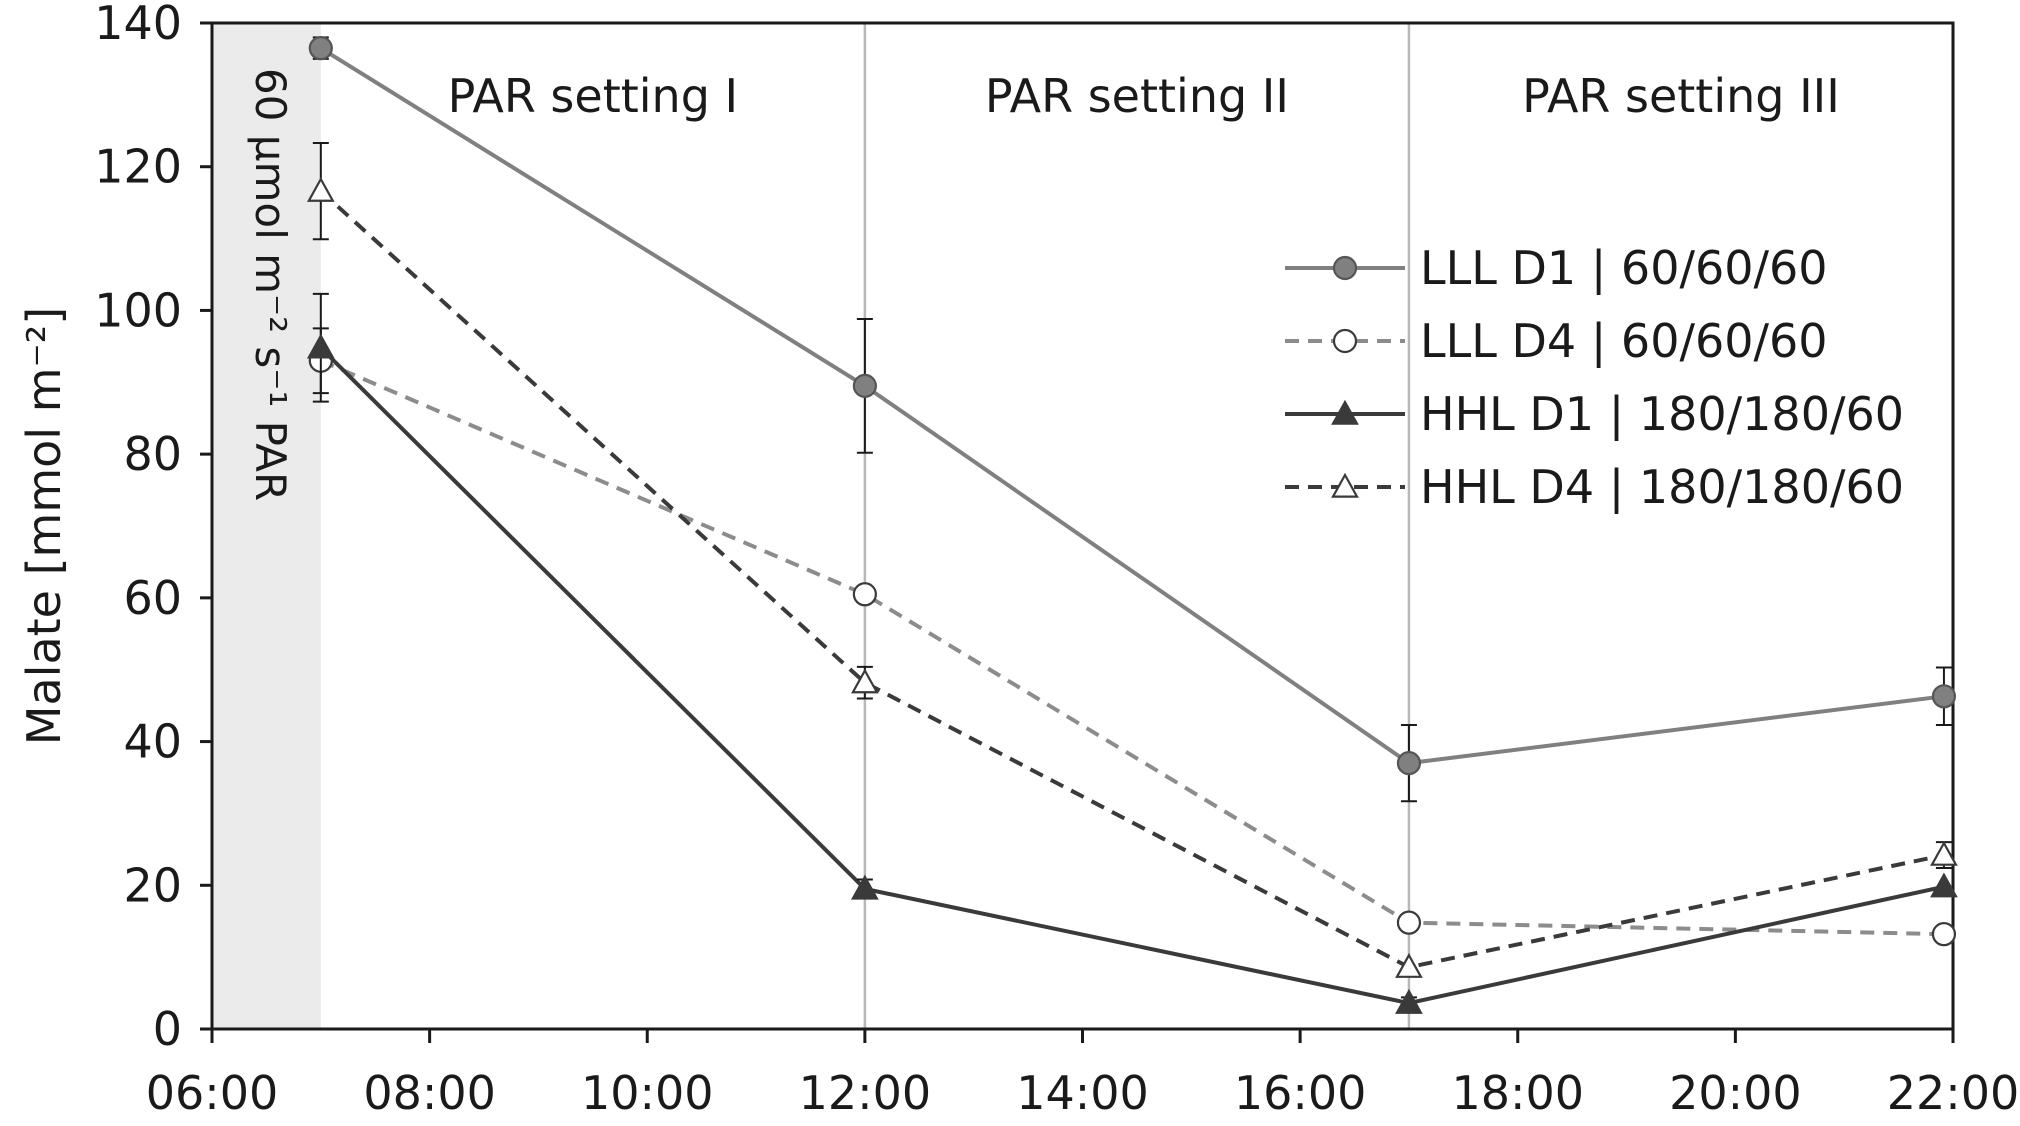 The height and width of the screenshot is (1126, 2020). Describe the element at coordinates (1681, 96) in the screenshot. I see `band-label: PAR setting III` at that location.